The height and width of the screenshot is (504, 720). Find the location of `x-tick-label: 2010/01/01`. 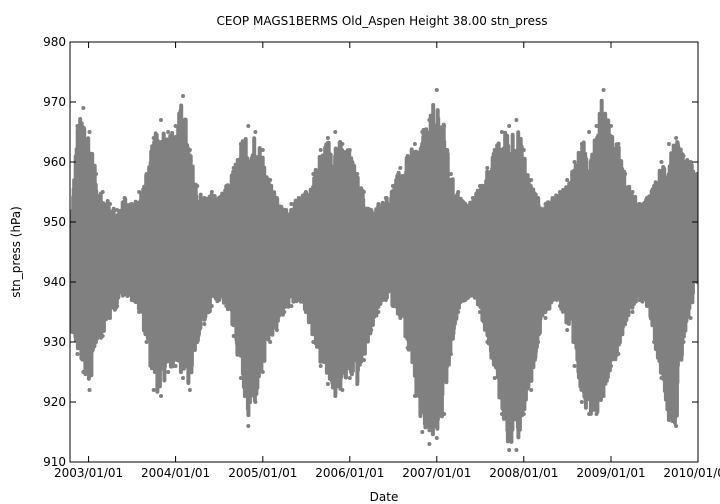

x-tick-label: 2010/01/01 is located at coordinates (691, 473).